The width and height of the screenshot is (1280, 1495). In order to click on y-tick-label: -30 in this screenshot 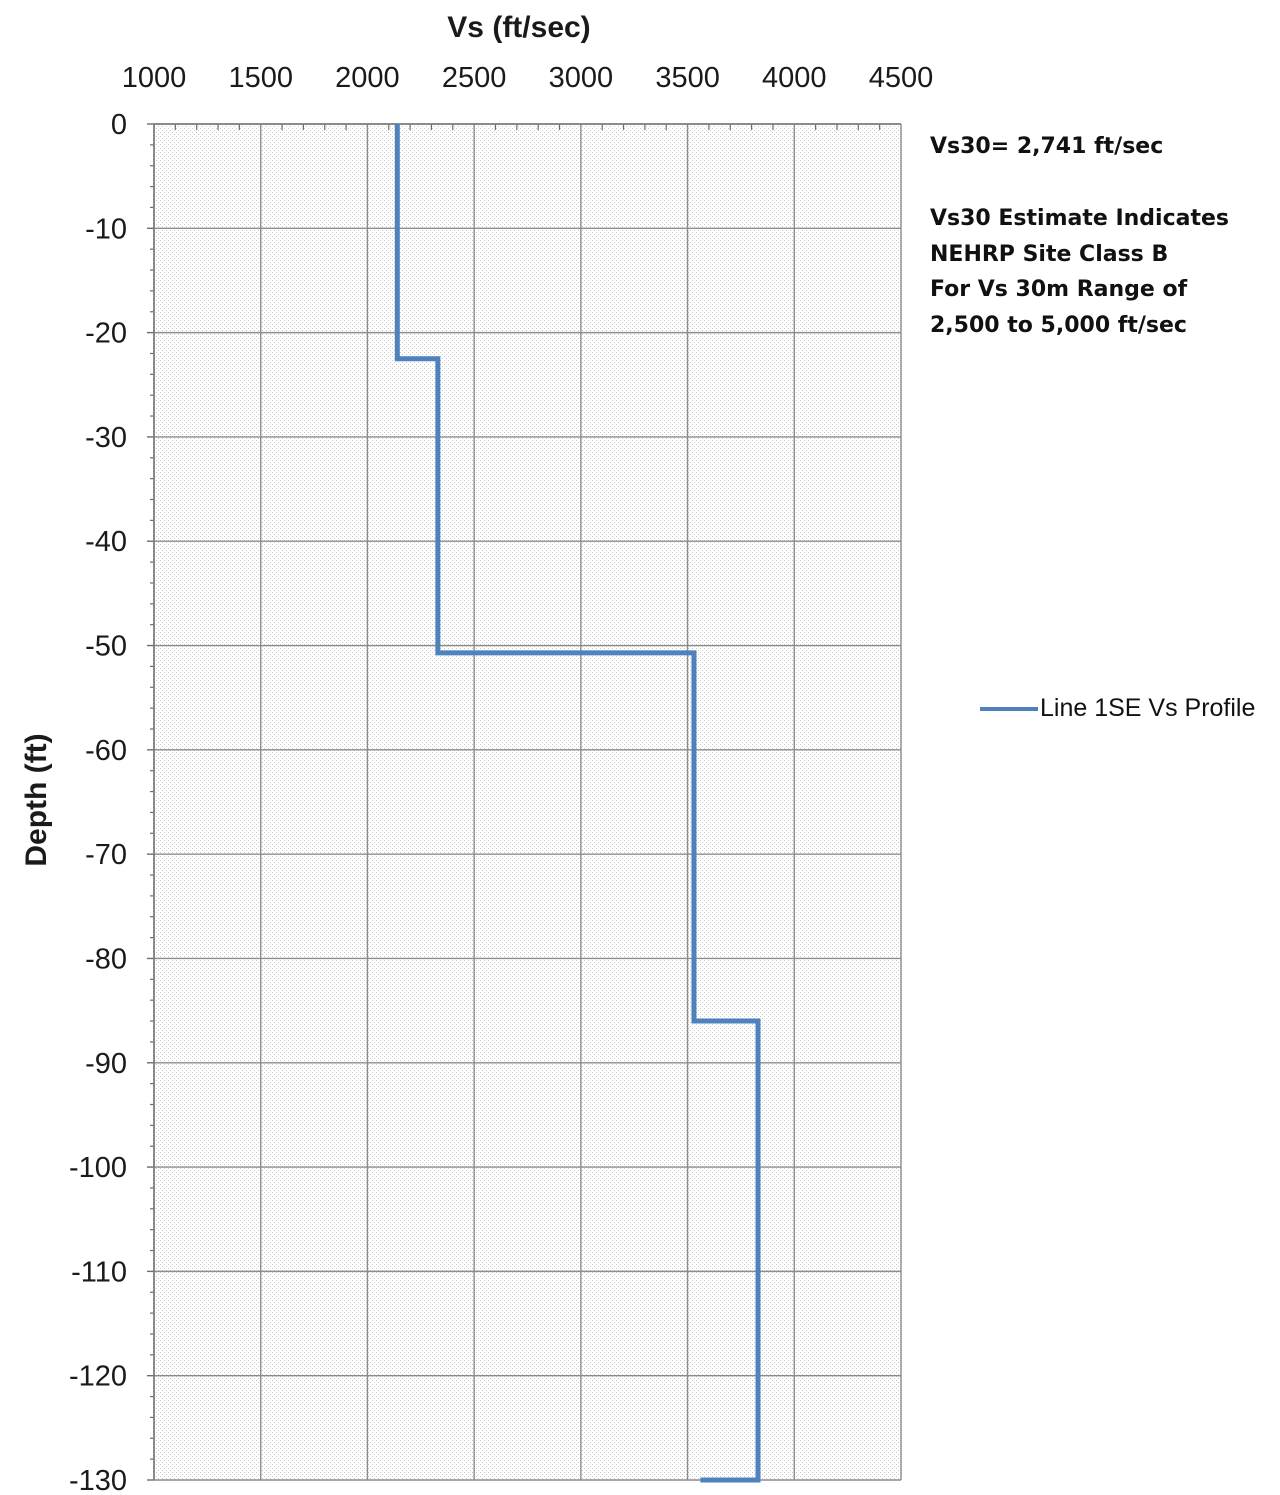, I will do `click(106, 438)`.